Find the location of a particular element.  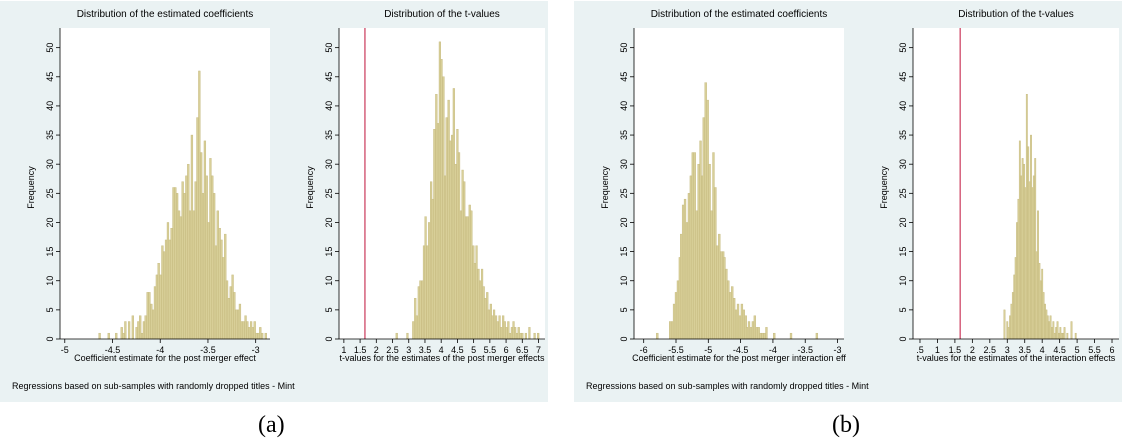

y-tick-label: 45 is located at coordinates (50, 77).